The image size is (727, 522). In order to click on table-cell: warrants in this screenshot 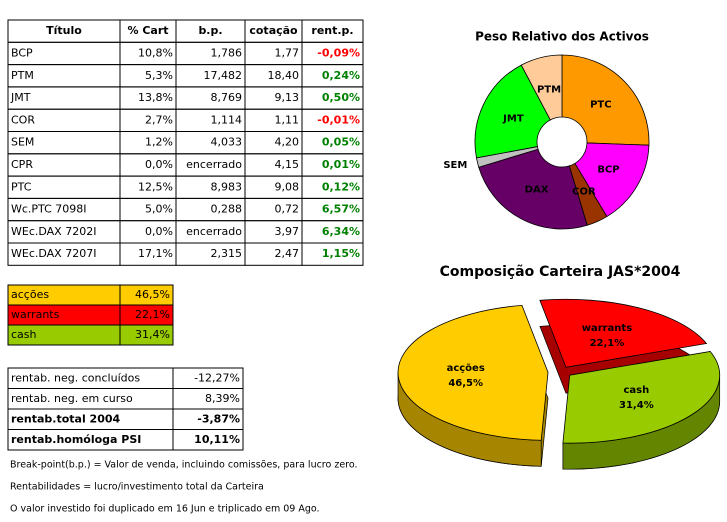, I will do `click(35, 314)`.